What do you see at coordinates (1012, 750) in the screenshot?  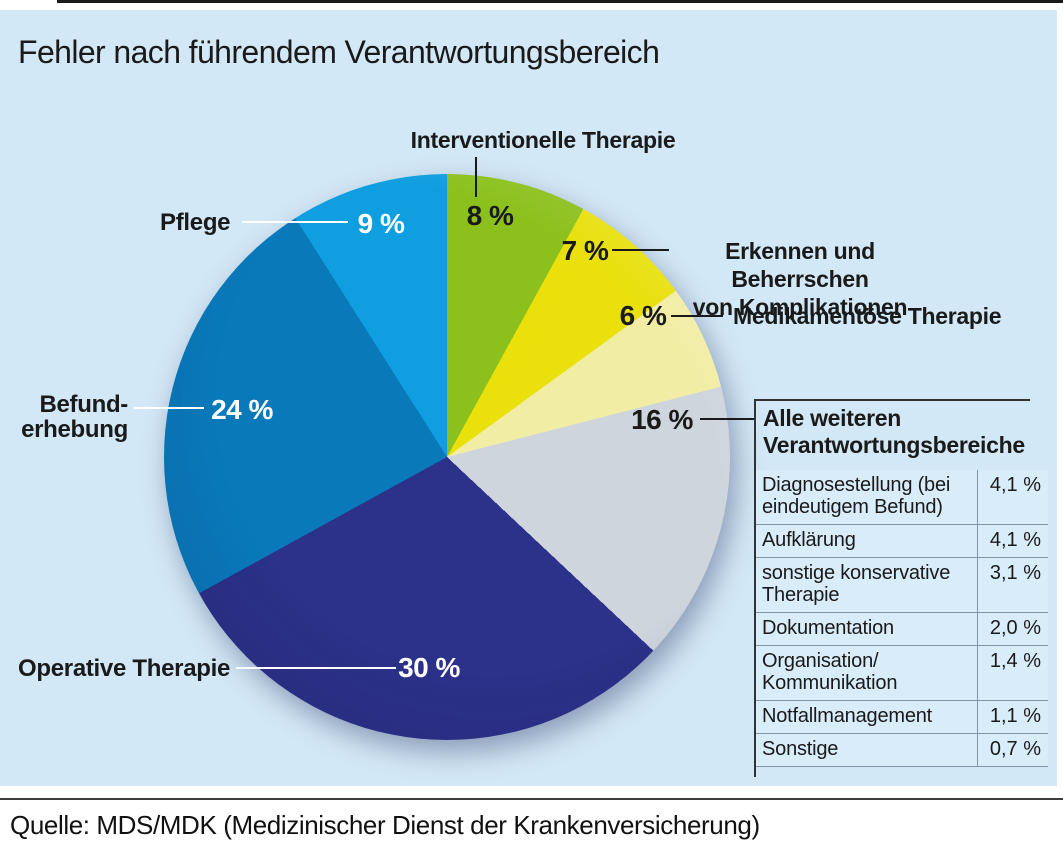 I see `table-row-value: 0,7 %` at bounding box center [1012, 750].